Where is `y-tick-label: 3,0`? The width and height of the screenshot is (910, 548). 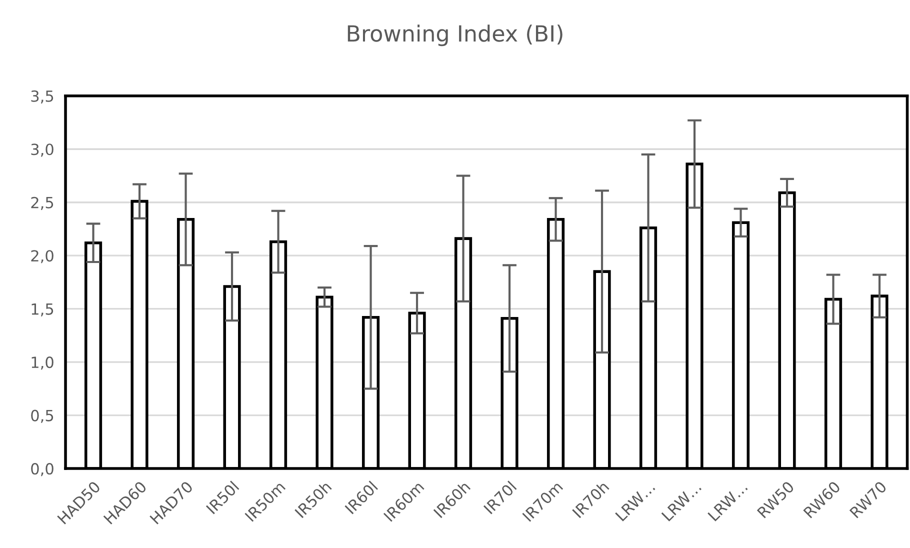 y-tick-label: 3,0 is located at coordinates (42, 150).